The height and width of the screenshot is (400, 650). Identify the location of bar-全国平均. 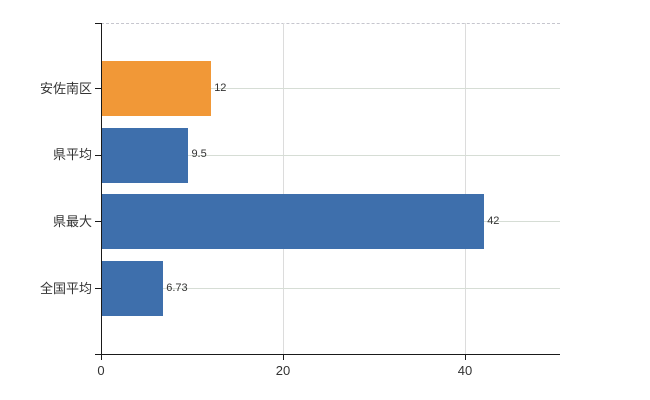
(133, 289).